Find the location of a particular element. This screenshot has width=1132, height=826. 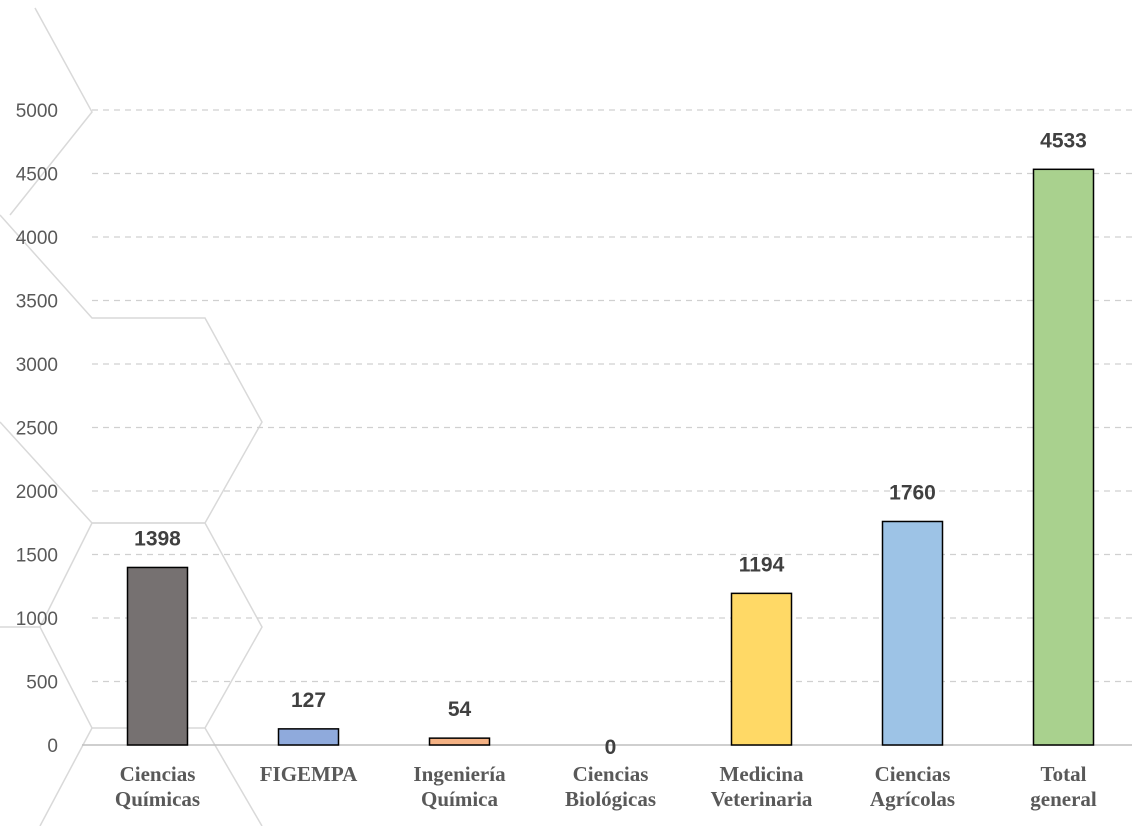

x-tick-label: FIGEMPA is located at coordinates (308, 774).